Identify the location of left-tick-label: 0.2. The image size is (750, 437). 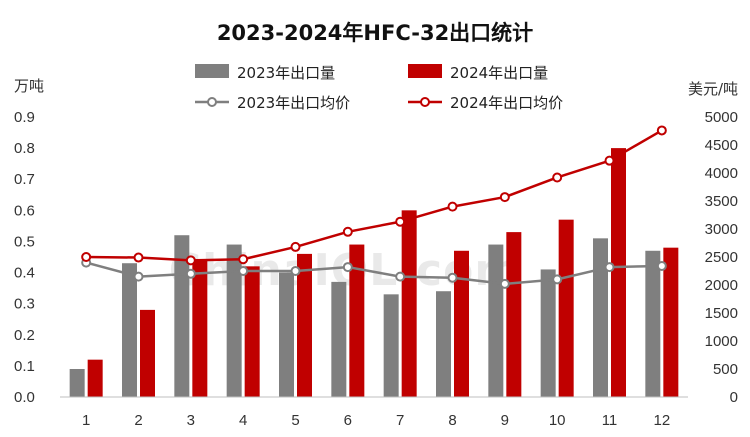
(24, 335).